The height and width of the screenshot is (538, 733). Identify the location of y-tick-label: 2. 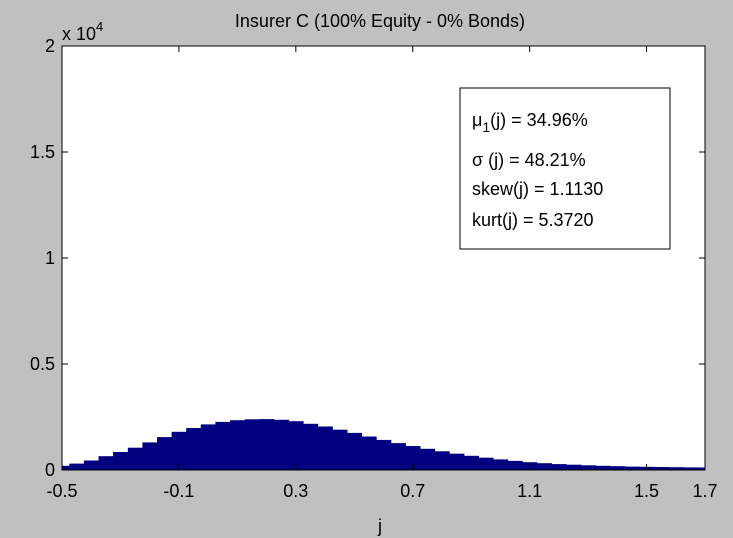
(50, 46).